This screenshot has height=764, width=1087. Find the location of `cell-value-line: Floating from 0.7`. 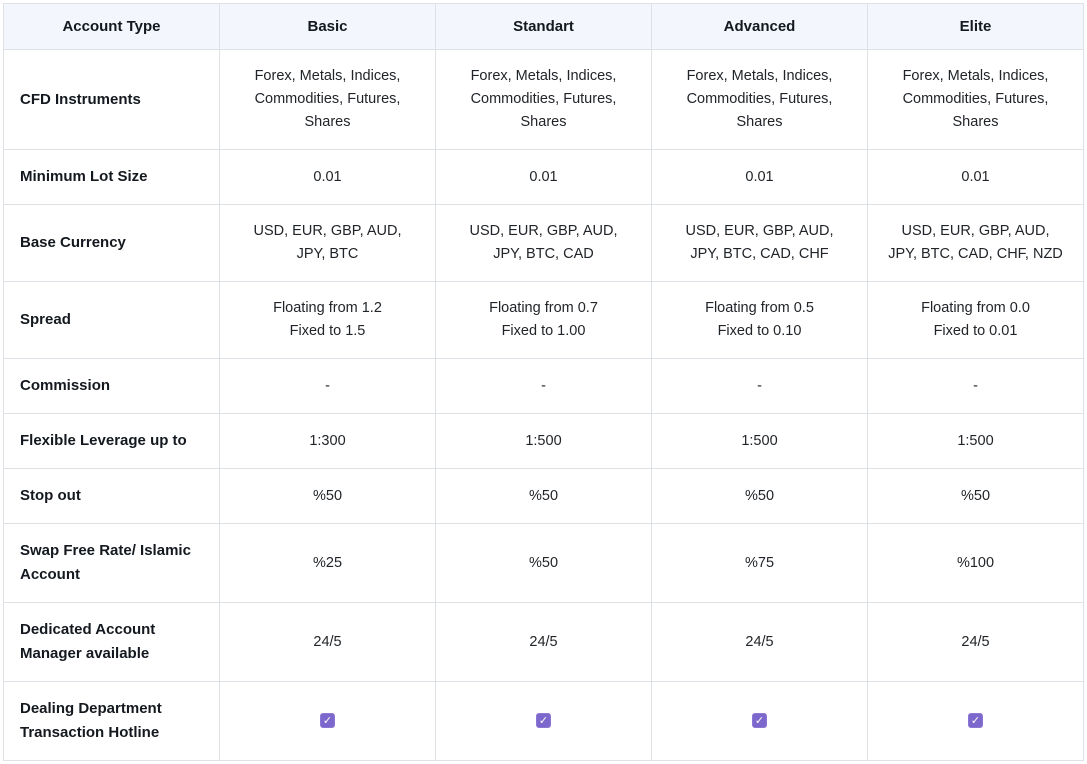

cell-value-line: Floating from 0.7 is located at coordinates (543, 308).